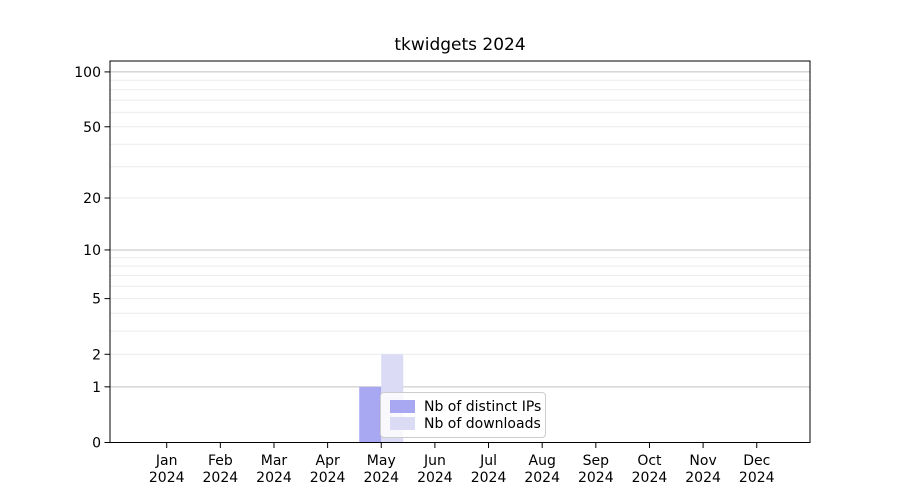  What do you see at coordinates (434, 461) in the screenshot?
I see `x-tick-label-month: Jun` at bounding box center [434, 461].